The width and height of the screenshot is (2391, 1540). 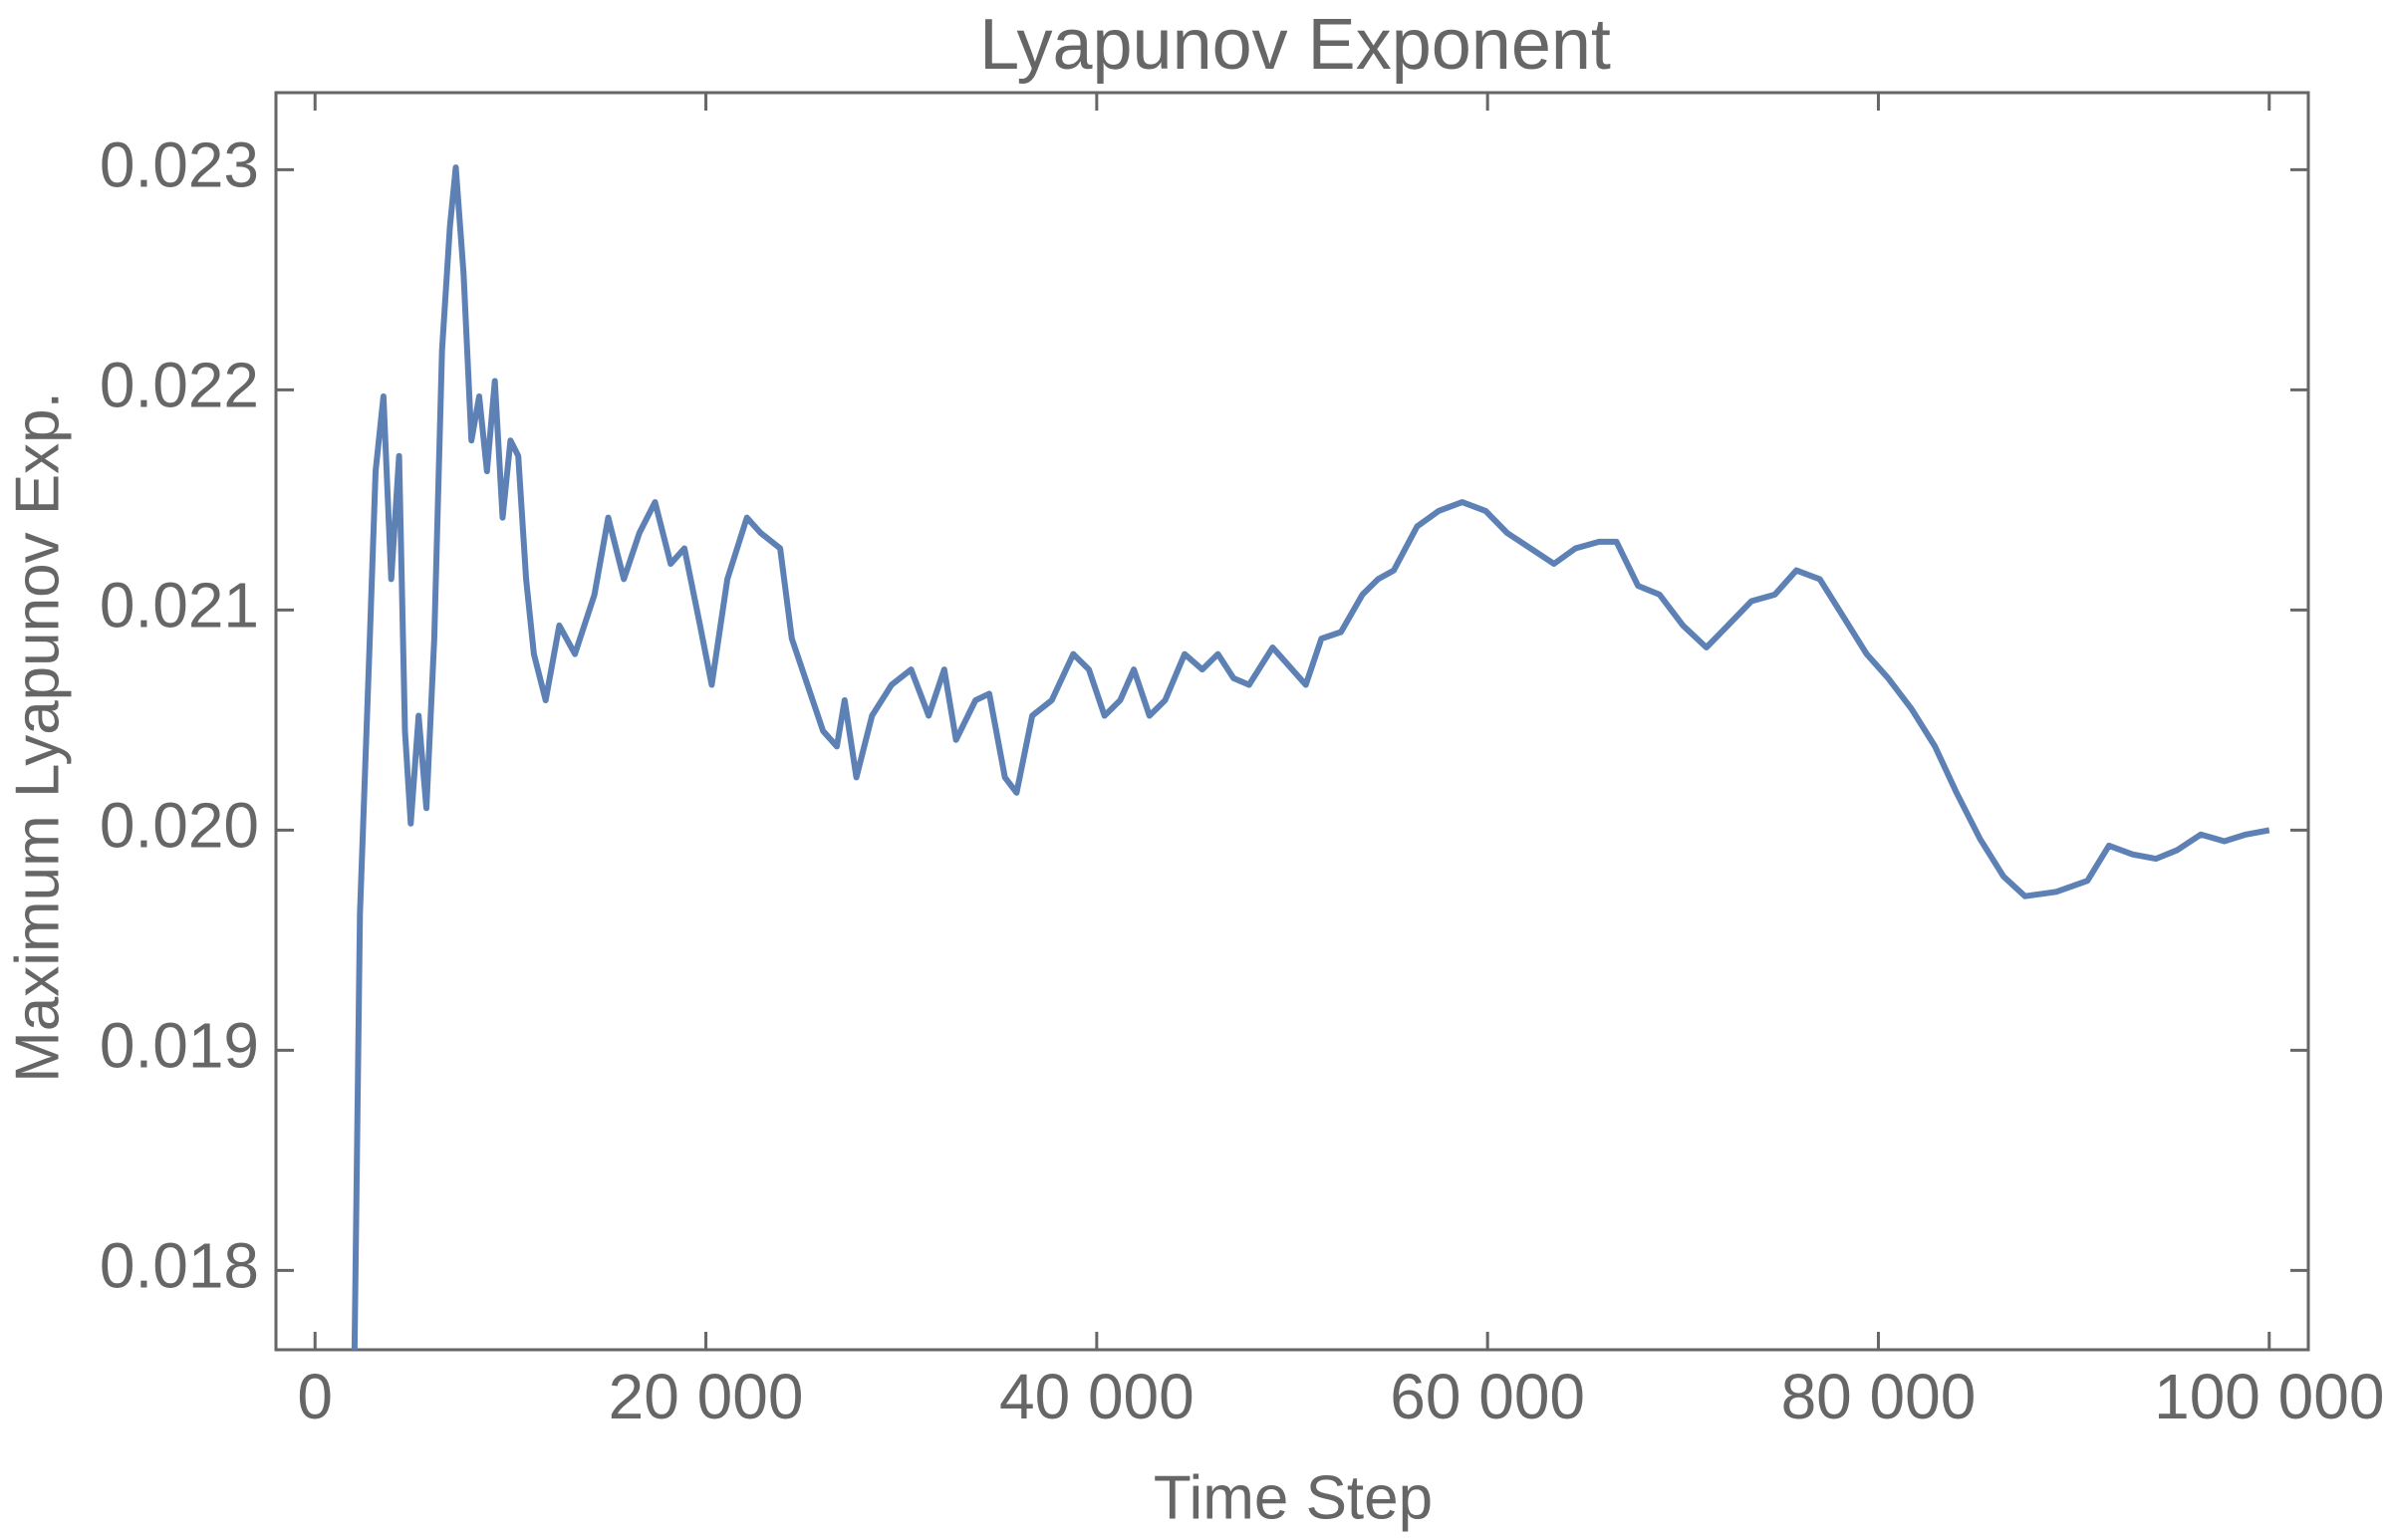 I want to click on y-tick-label: 0.023, so click(x=179, y=164).